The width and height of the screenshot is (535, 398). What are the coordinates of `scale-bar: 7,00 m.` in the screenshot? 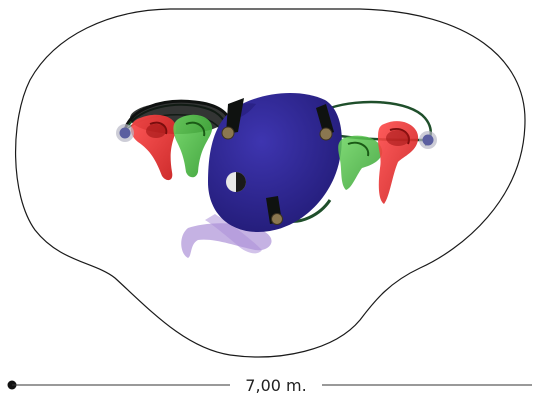 It's located at (269, 385).